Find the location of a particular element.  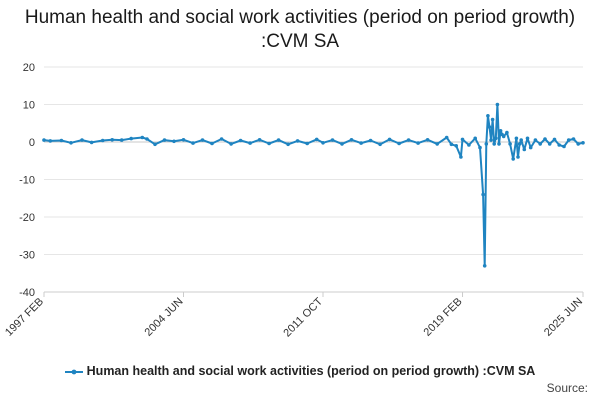

x-tick-label: 1997 FEB is located at coordinates (24, 317).